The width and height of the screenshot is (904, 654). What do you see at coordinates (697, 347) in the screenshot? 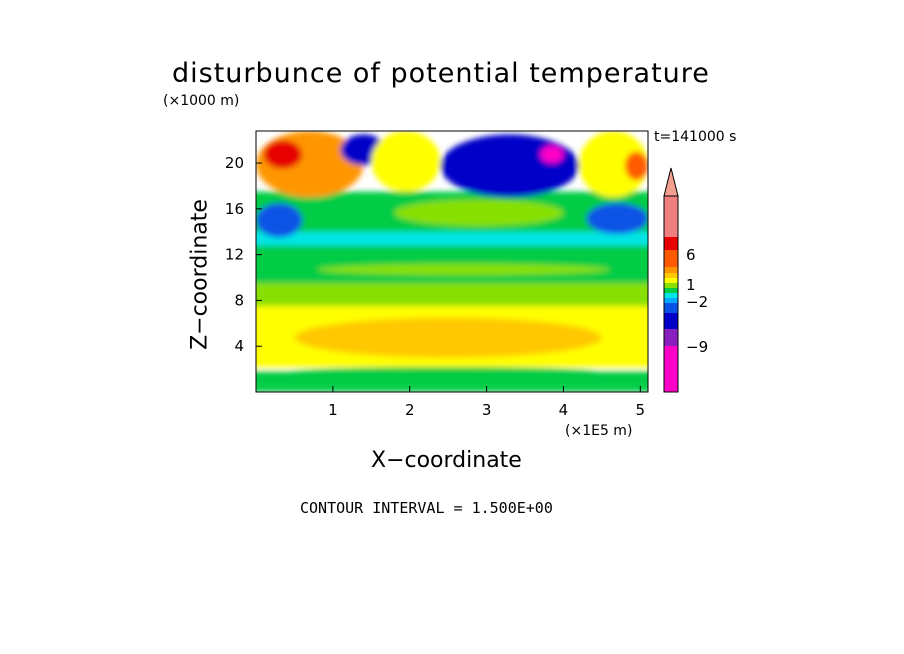
I see `colorbar-label: −9` at bounding box center [697, 347].